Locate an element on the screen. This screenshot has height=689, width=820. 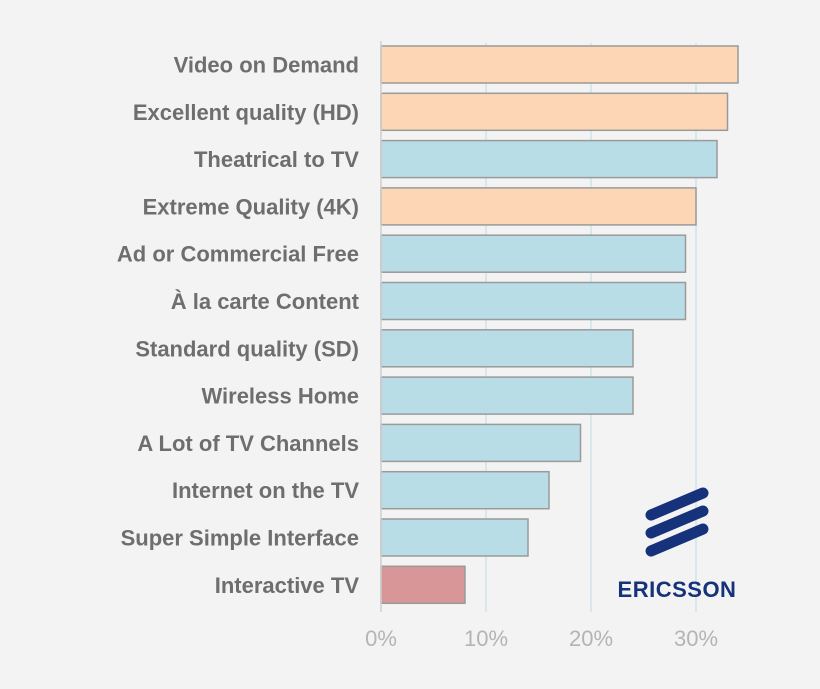
category-label-2: Theatrical to TV is located at coordinates (276, 159).